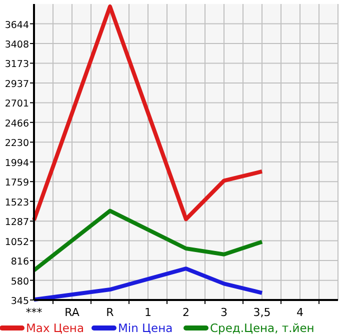  What do you see at coordinates (16, 163) in the screenshot?
I see `y-tick-label: 1994` at bounding box center [16, 163].